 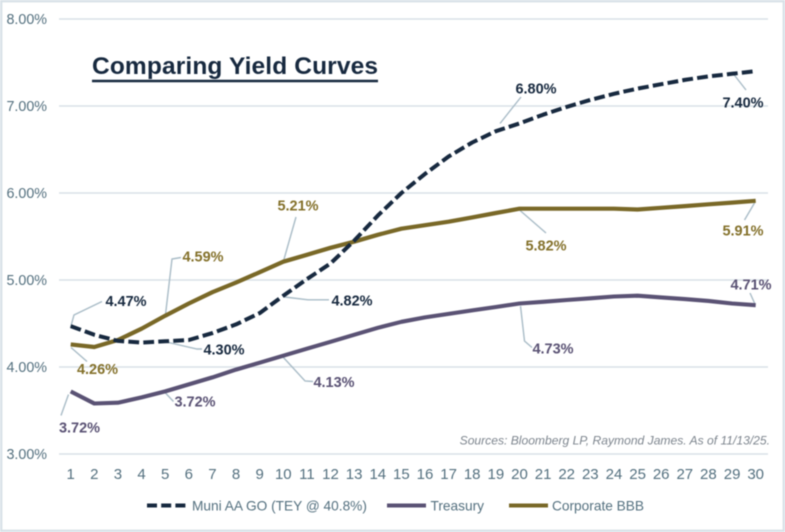 What do you see at coordinates (425, 474) in the screenshot?
I see `svg-text: 16` at bounding box center [425, 474].